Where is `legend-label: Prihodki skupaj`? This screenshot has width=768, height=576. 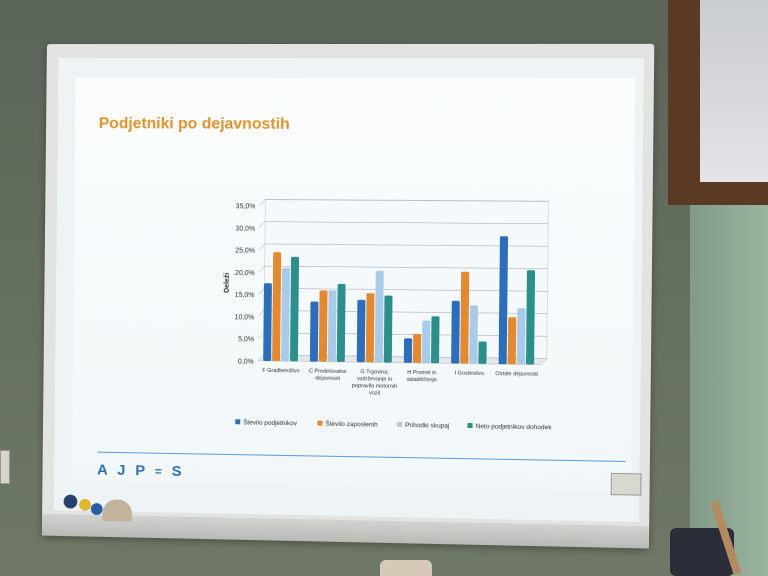
legend-label: Prihodki skupaj is located at coordinates (427, 426).